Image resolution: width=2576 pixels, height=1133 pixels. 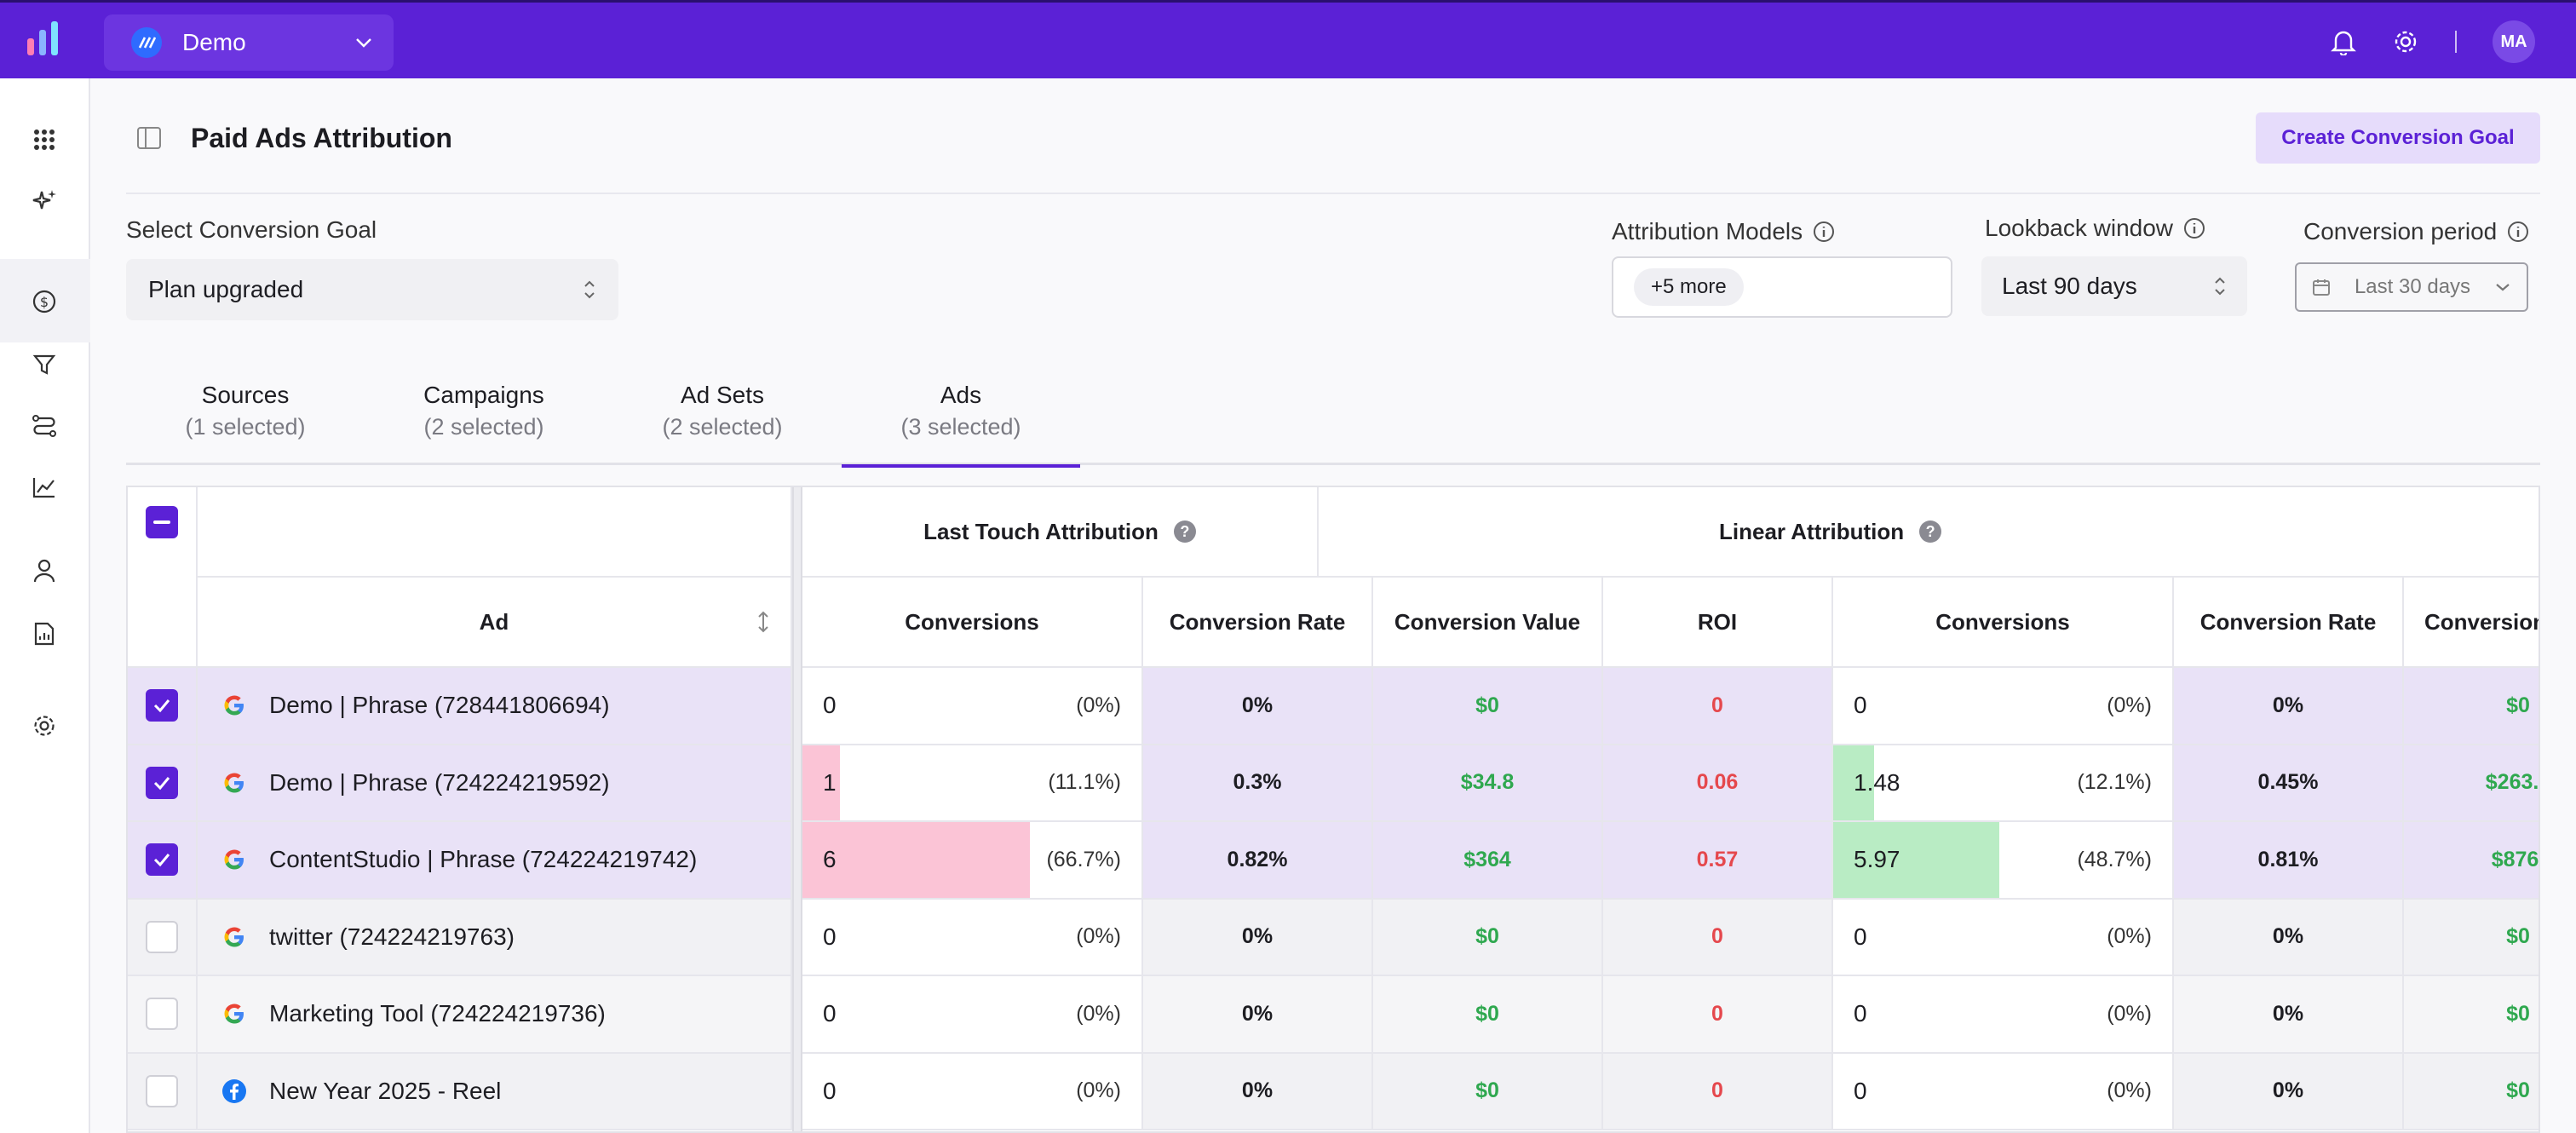 I want to click on col-lin-conversion-rate: Conversion Rate, so click(x=2289, y=623).